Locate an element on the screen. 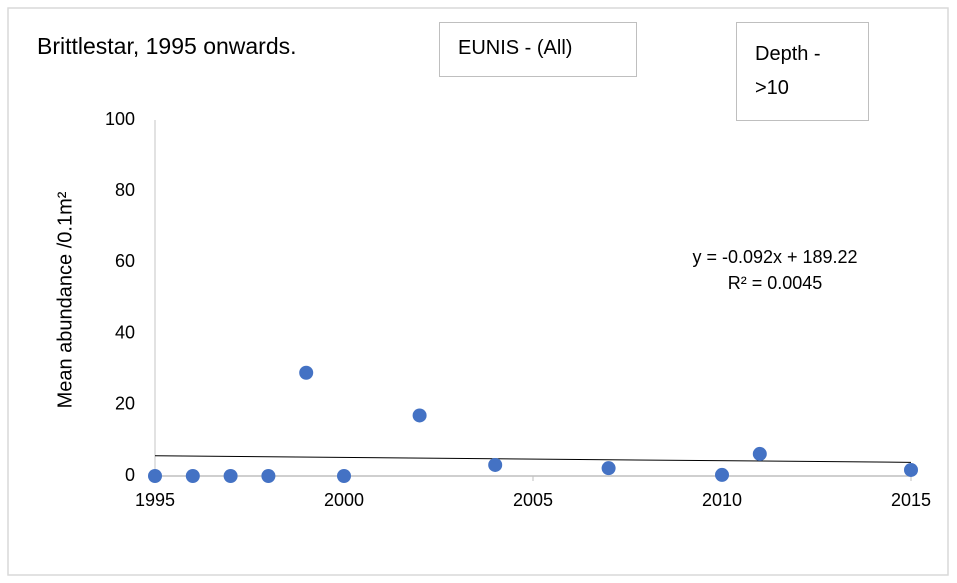  x-tick-label: 1995 is located at coordinates (155, 500).